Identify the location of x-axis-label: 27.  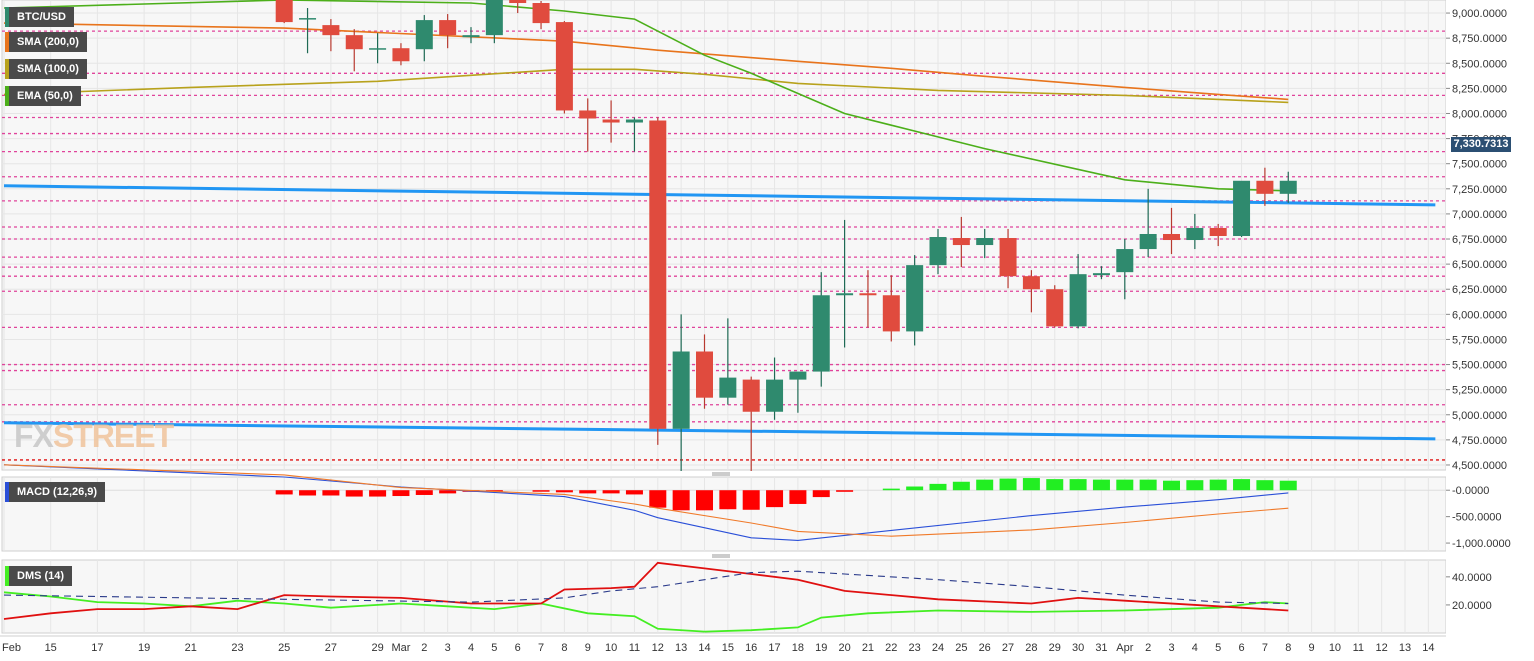
(331, 648).